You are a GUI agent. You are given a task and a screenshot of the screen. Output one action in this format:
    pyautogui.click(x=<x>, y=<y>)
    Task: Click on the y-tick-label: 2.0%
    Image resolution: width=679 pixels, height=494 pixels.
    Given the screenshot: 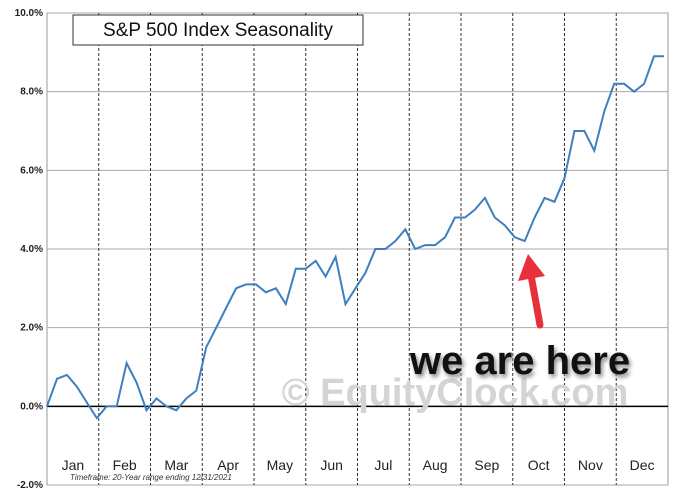 What is the action you would take?
    pyautogui.click(x=31, y=328)
    